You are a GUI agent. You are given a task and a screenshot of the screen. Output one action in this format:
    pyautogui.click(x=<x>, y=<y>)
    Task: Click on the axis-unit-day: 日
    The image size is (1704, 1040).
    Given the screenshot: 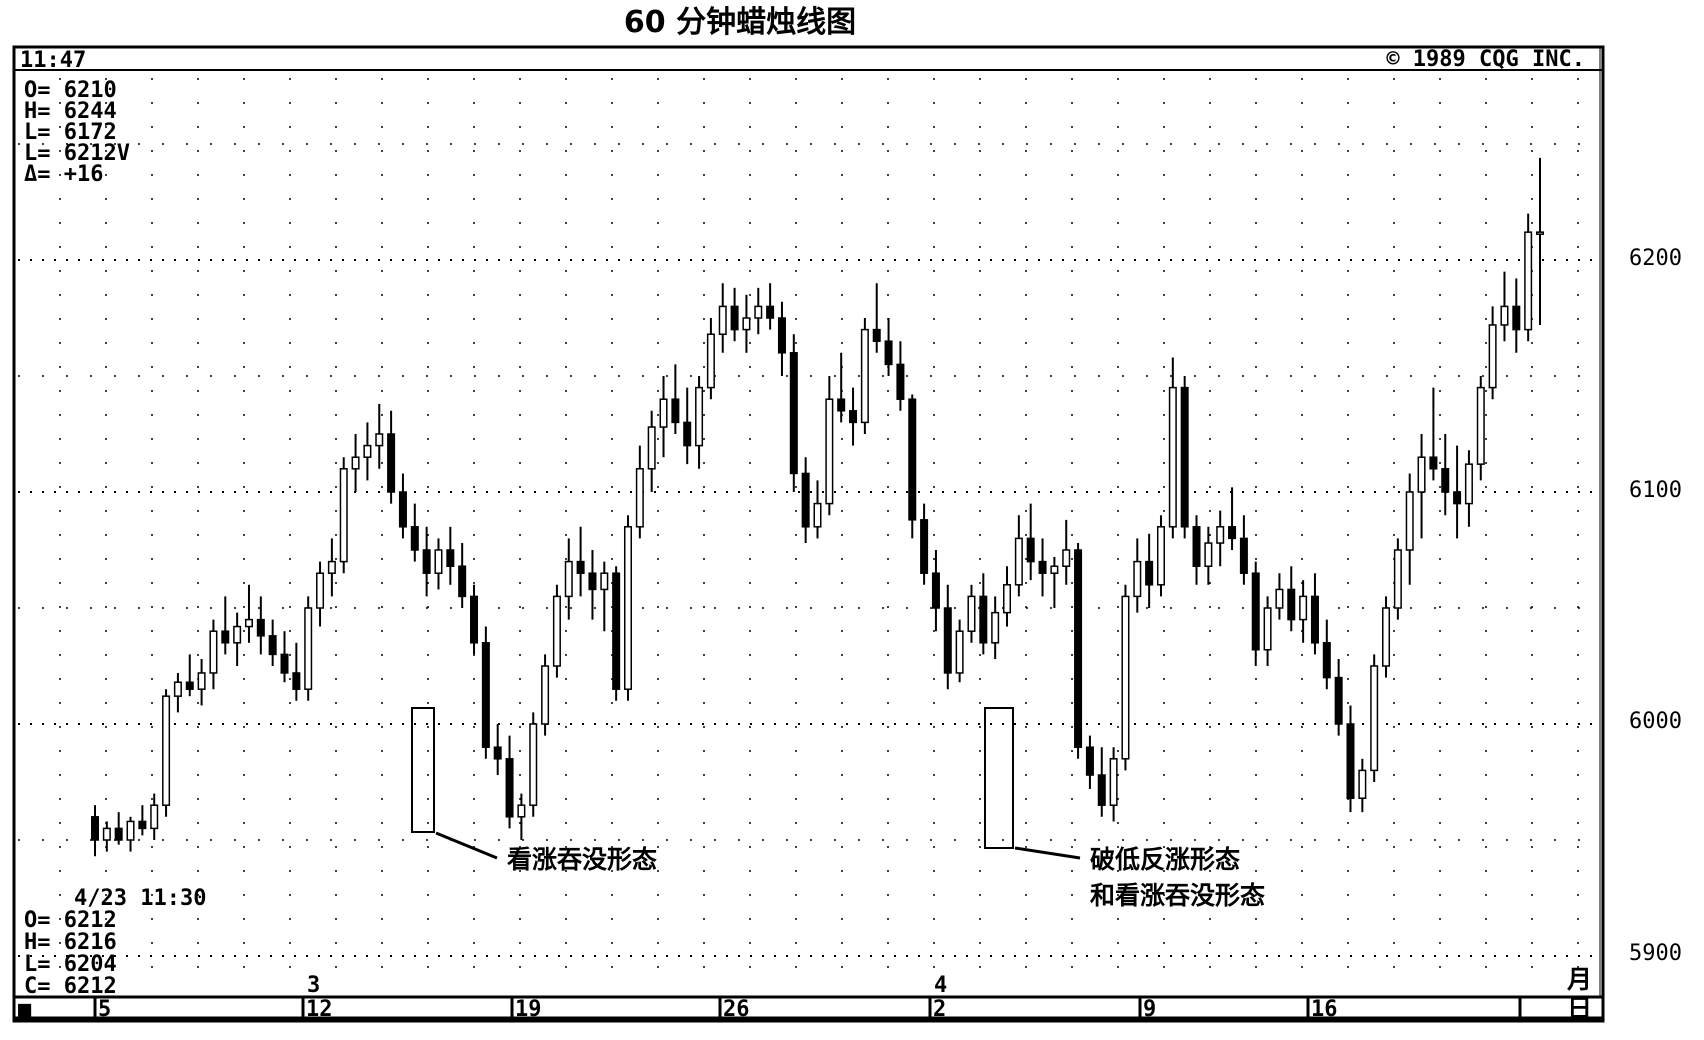 What is the action you would take?
    pyautogui.click(x=1579, y=1008)
    